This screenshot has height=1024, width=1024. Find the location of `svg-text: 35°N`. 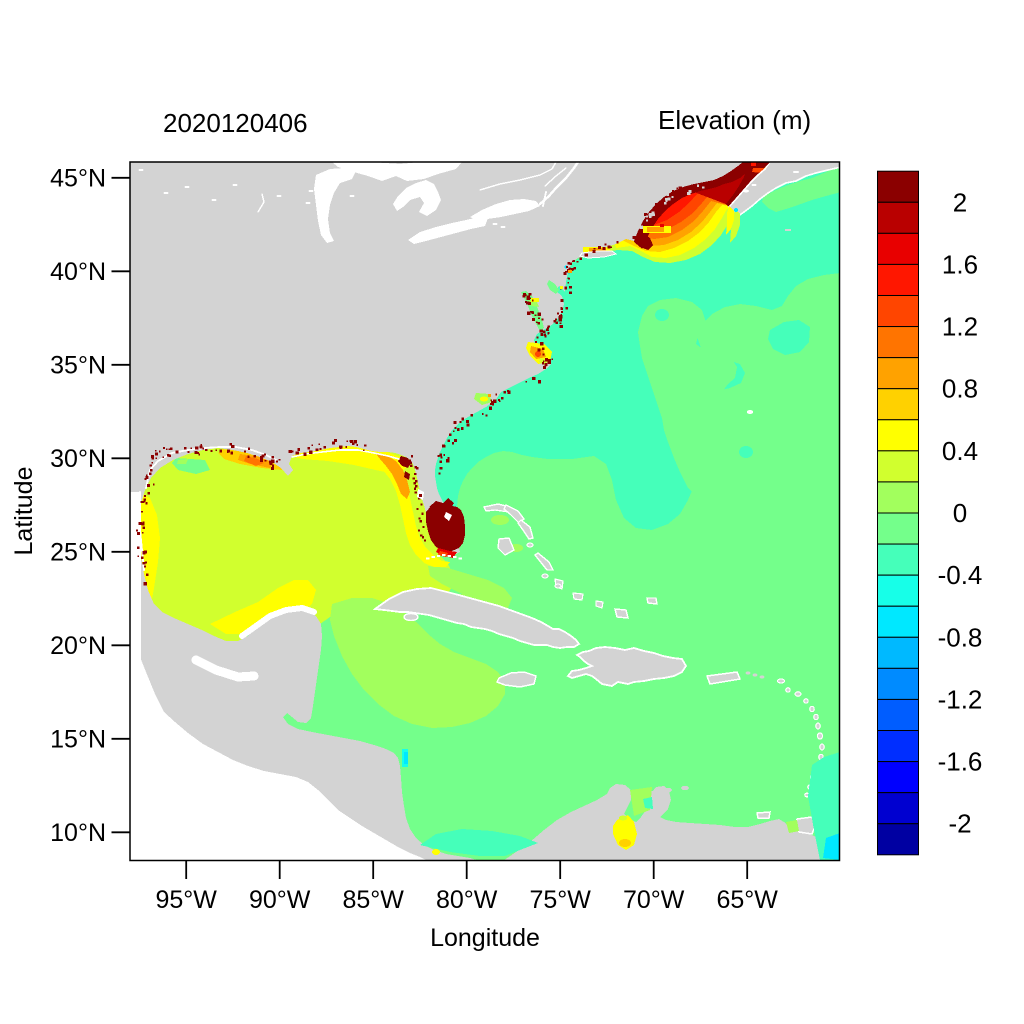

svg-text: 35°N is located at coordinates (78, 365).